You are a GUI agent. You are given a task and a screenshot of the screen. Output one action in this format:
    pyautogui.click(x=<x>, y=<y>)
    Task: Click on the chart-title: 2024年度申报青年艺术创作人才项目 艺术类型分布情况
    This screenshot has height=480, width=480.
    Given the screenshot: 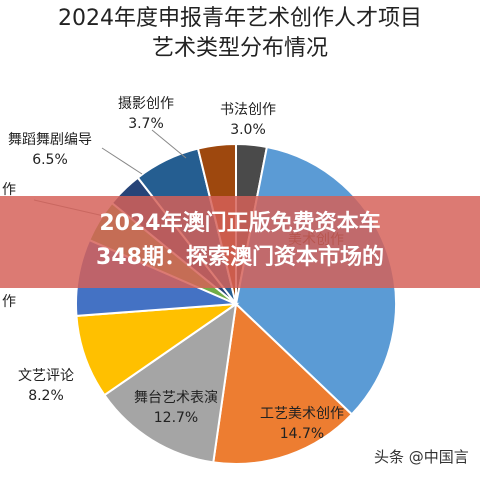 What is the action you would take?
    pyautogui.click(x=240, y=34)
    